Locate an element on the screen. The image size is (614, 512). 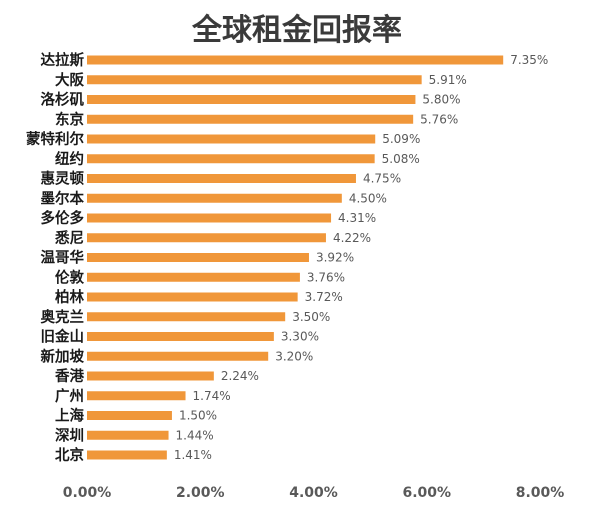
x-tick-label: 4.00% is located at coordinates (313, 493).